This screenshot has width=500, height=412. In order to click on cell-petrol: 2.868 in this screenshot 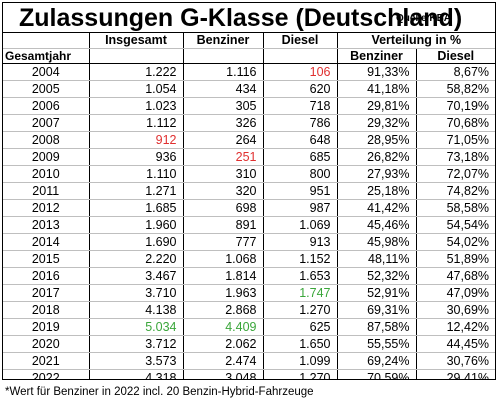, I will do `click(223, 310)`.